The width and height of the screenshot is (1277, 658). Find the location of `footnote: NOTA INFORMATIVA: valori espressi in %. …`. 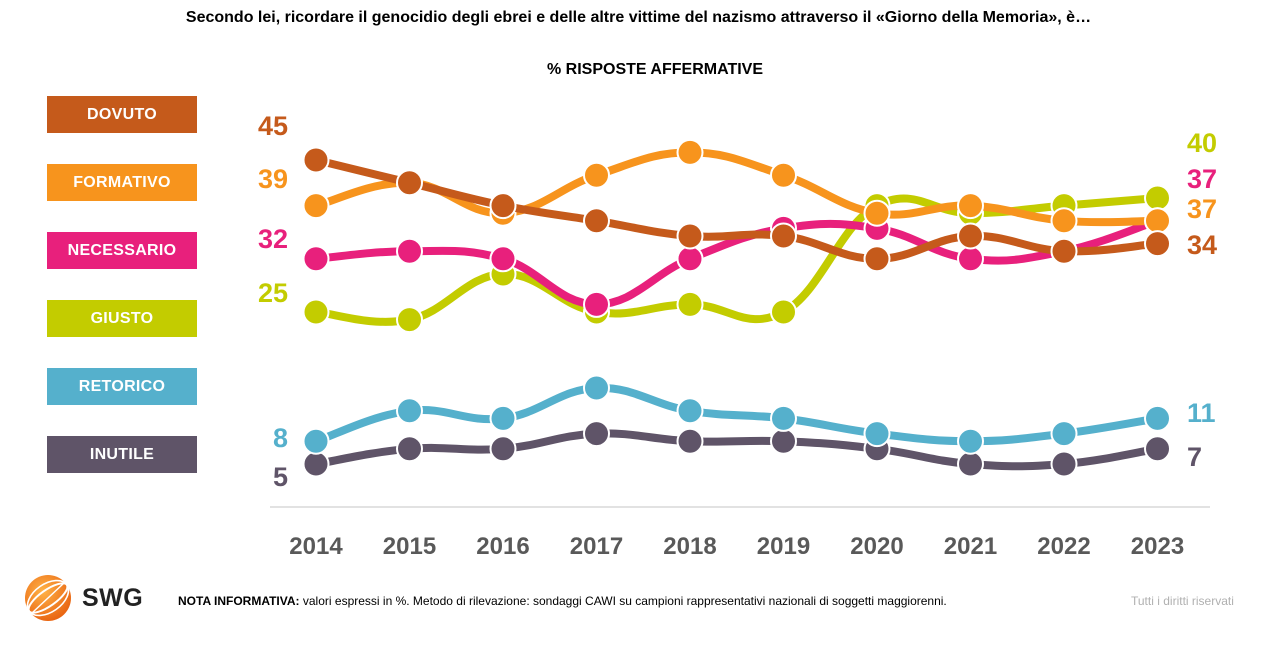

footnote: NOTA INFORMATIVA: valori espressi in %. … is located at coordinates (562, 601).